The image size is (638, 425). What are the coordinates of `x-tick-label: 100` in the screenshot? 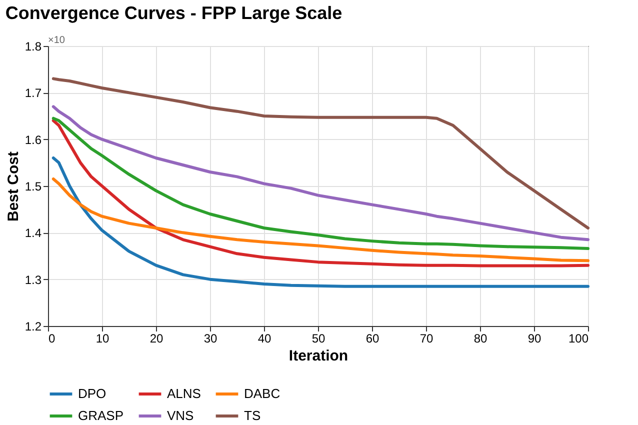 It's located at (578, 339).